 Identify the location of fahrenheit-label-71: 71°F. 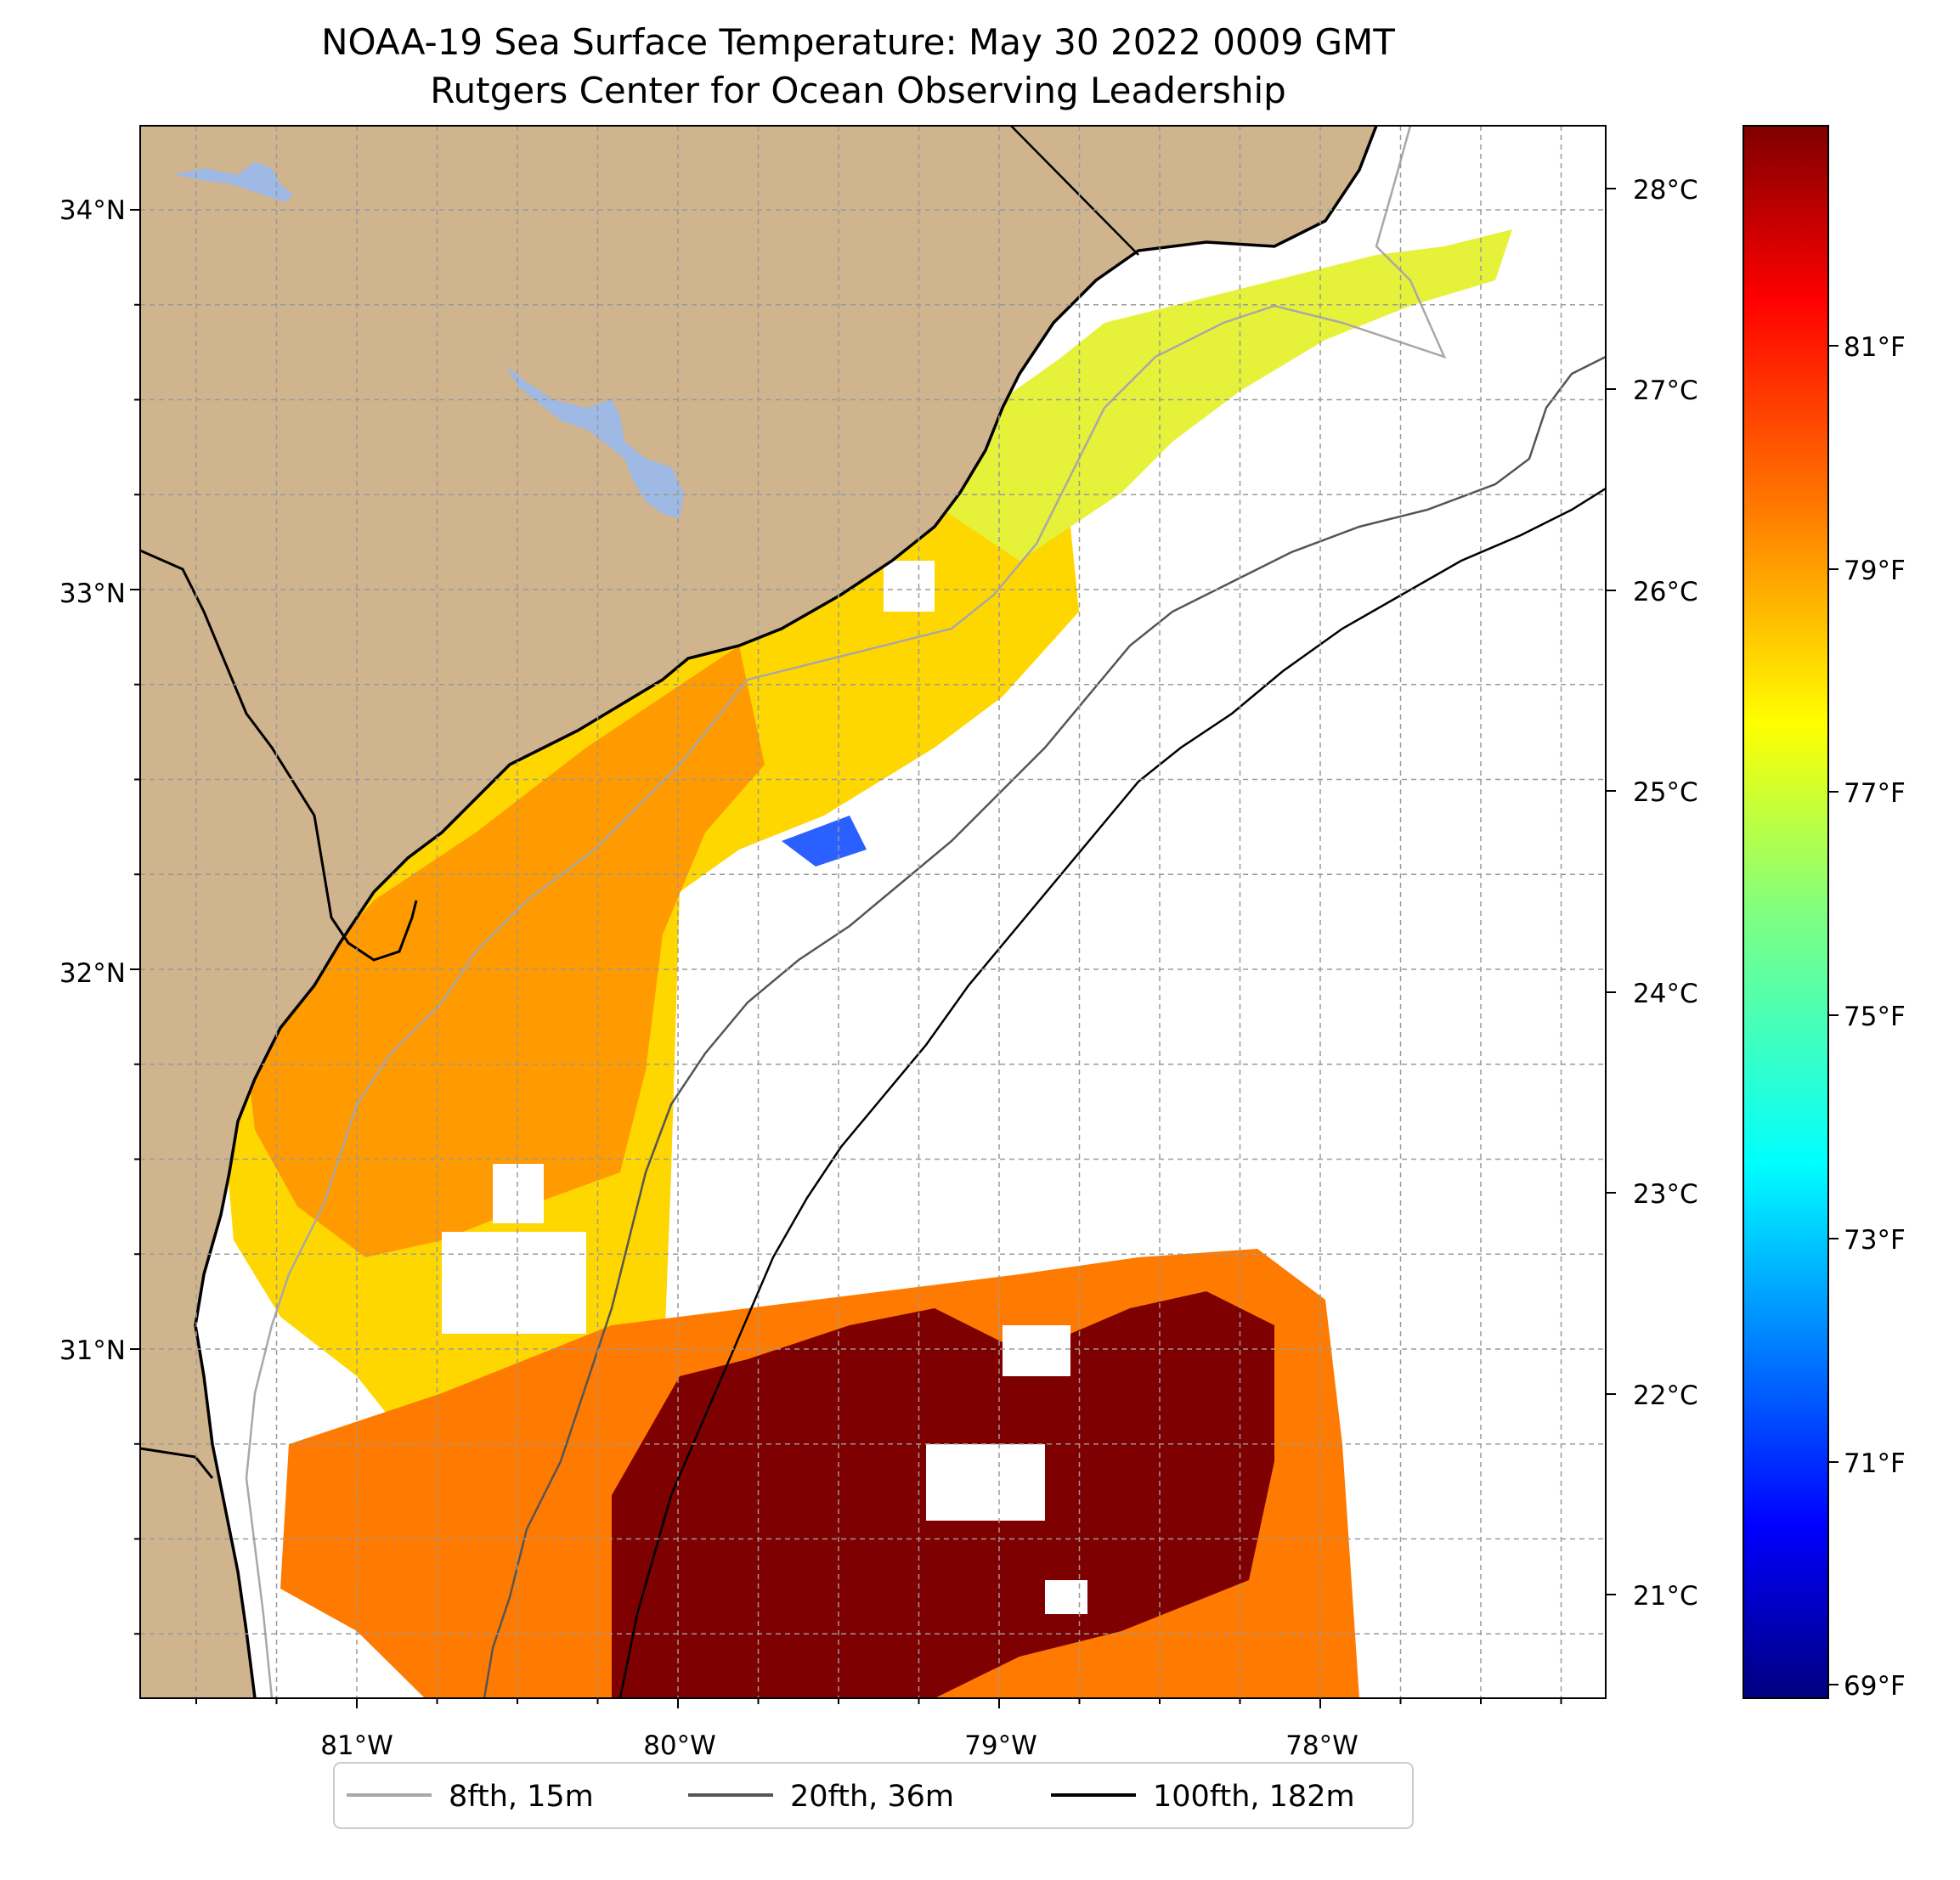
(1875, 1463).